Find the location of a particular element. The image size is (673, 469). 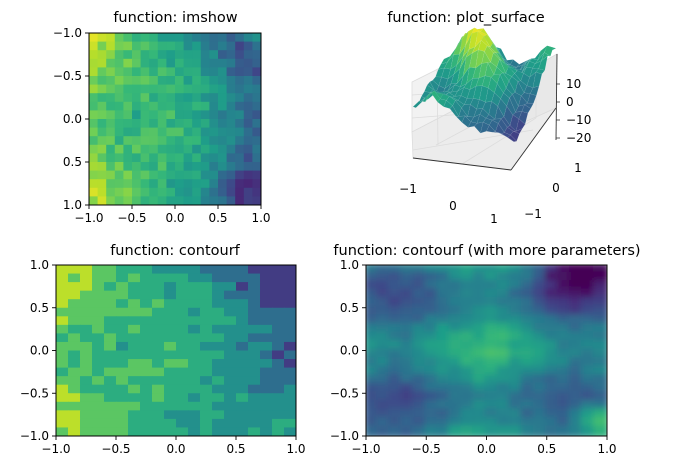

contourf-x-tick-label: −1.0 is located at coordinates (55, 449).